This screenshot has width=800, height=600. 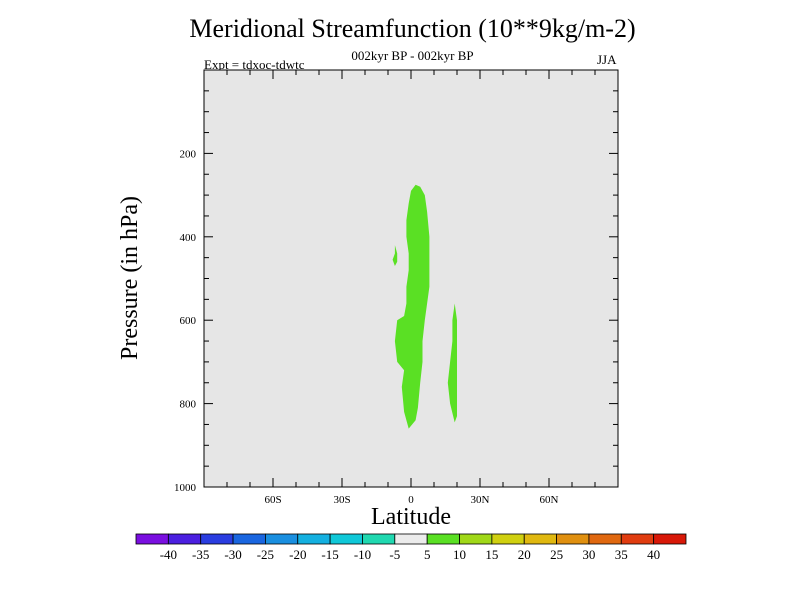 What do you see at coordinates (427, 554) in the screenshot?
I see `colorbar-label: 5` at bounding box center [427, 554].